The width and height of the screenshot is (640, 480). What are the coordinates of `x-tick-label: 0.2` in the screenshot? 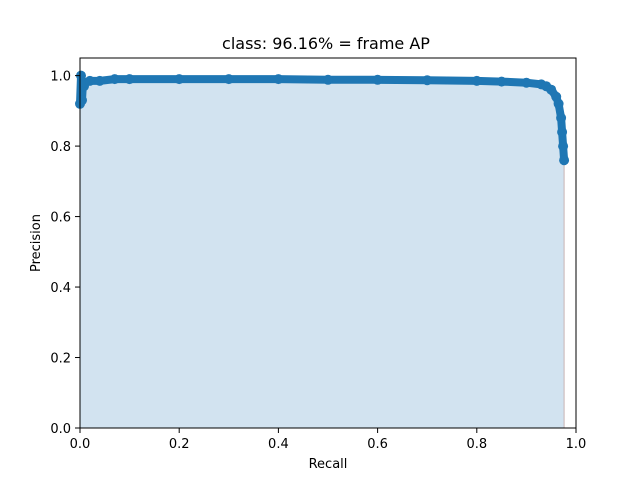 It's located at (179, 444).